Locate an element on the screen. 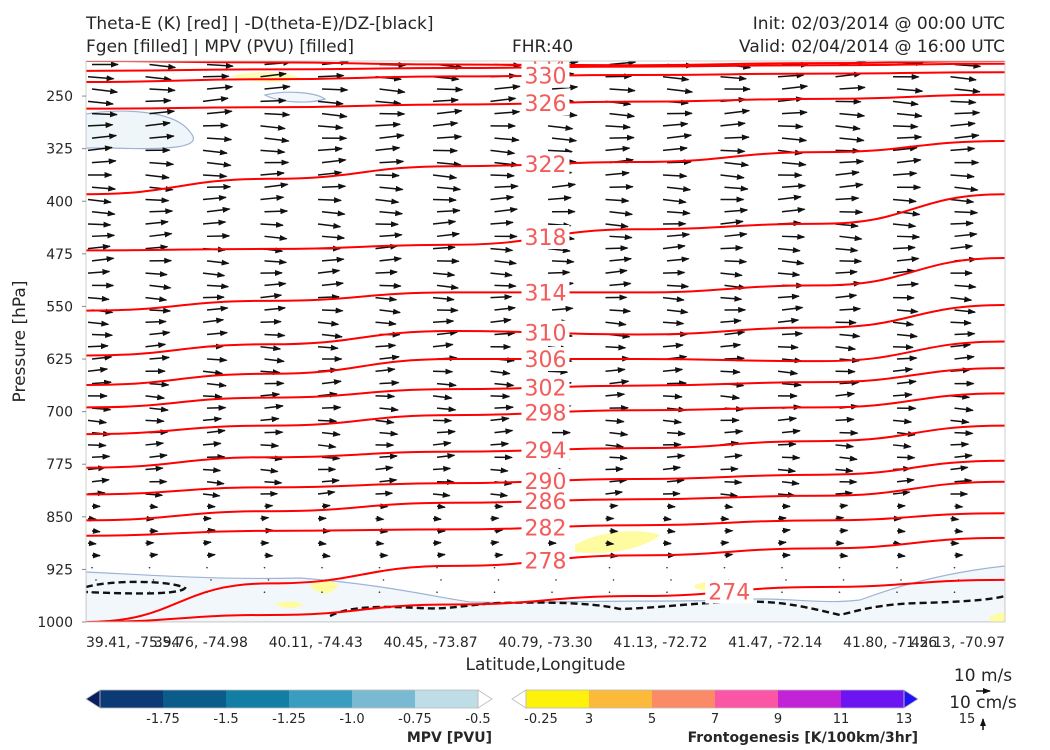  fgen-colorbar-frame is located at coordinates (715, 699).